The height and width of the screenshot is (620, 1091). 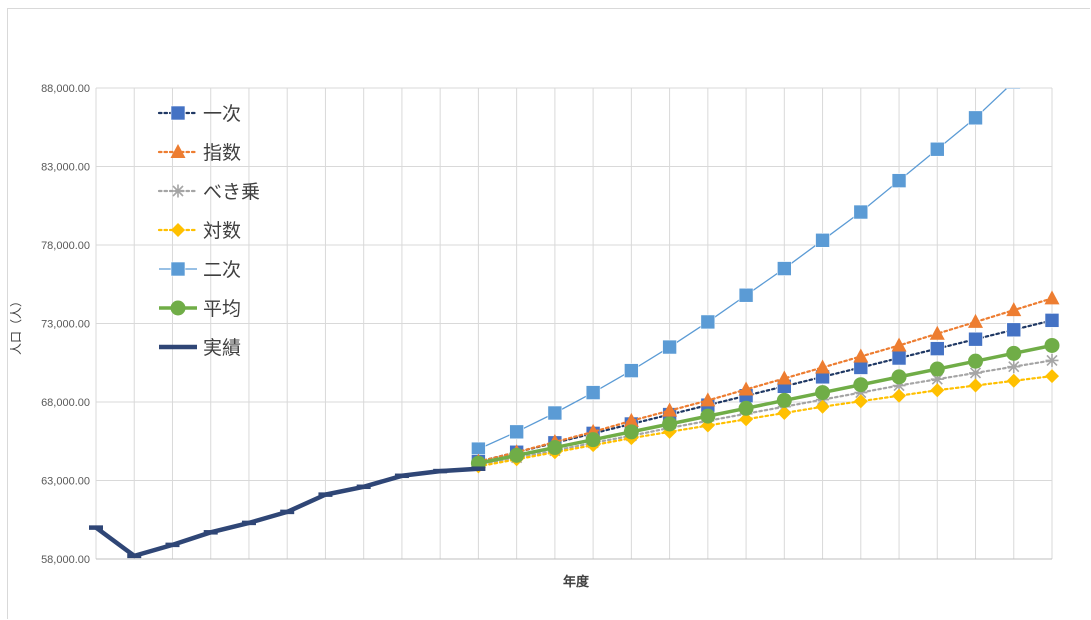 I want to click on y-tick-label: 63,000.00, so click(x=65, y=482).